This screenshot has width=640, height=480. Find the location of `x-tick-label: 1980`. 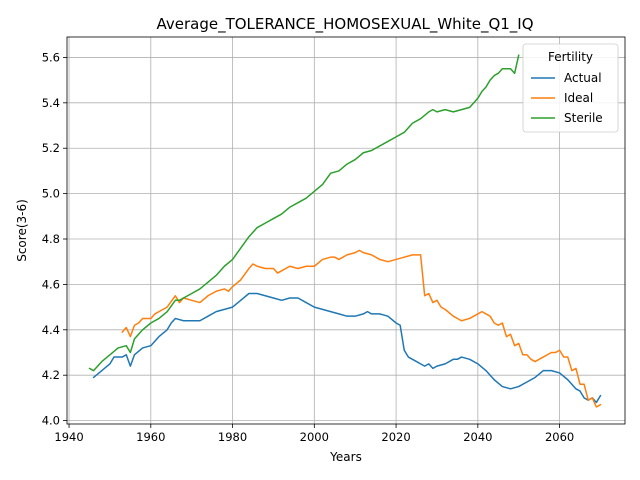

x-tick-label: 1980 is located at coordinates (232, 437).